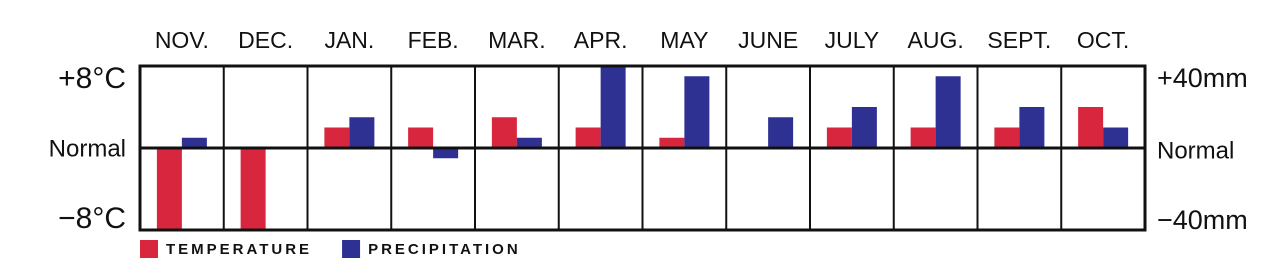  Describe the element at coordinates (517, 40) in the screenshot. I see `x-tick-label: MAR.` at that location.